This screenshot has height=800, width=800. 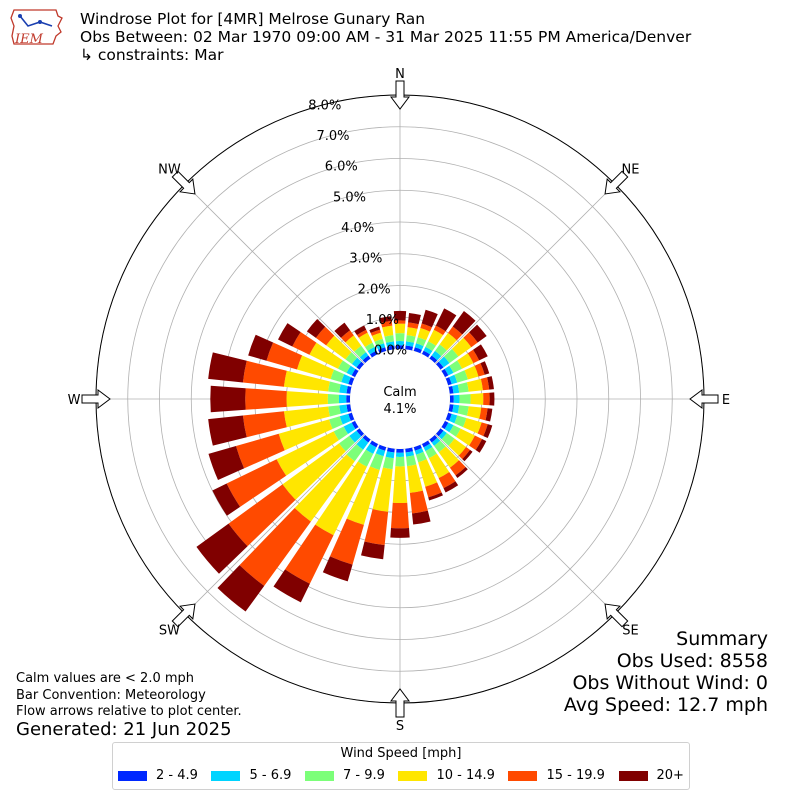 I want to click on legend-item: 7 - 9.9, so click(x=344, y=775).